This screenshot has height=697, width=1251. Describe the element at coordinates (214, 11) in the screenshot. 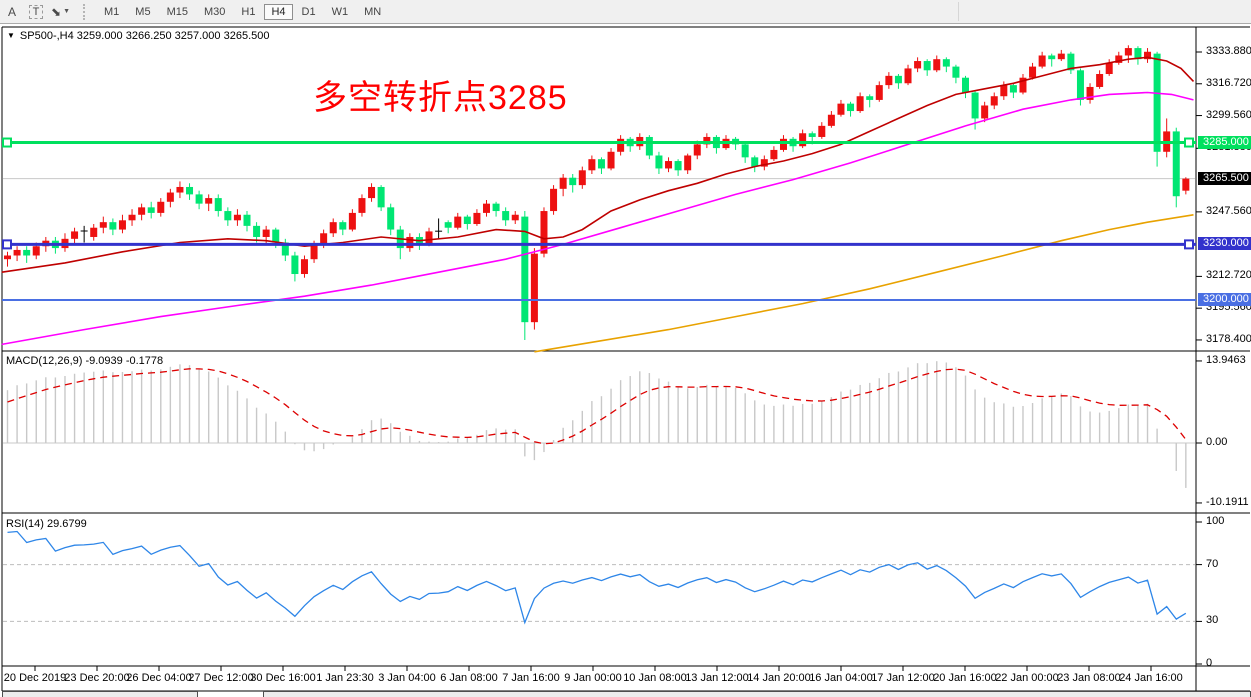

I see `timeframe-button-M30: M30` at that location.